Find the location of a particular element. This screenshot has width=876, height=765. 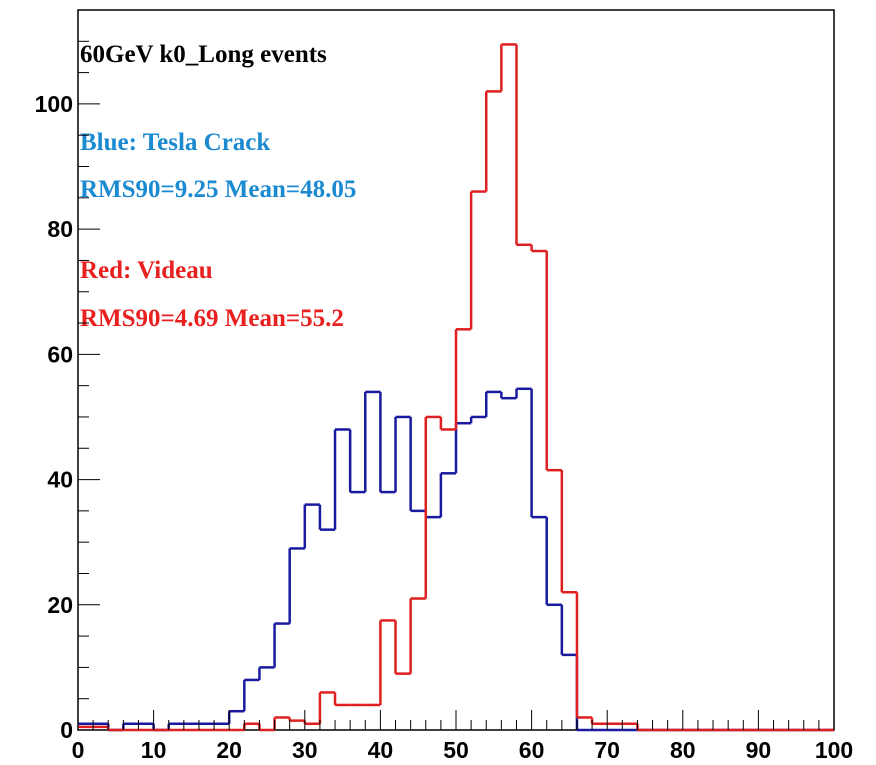

annotation: RMS90=4.69 Mean=55.2 is located at coordinates (212, 318).